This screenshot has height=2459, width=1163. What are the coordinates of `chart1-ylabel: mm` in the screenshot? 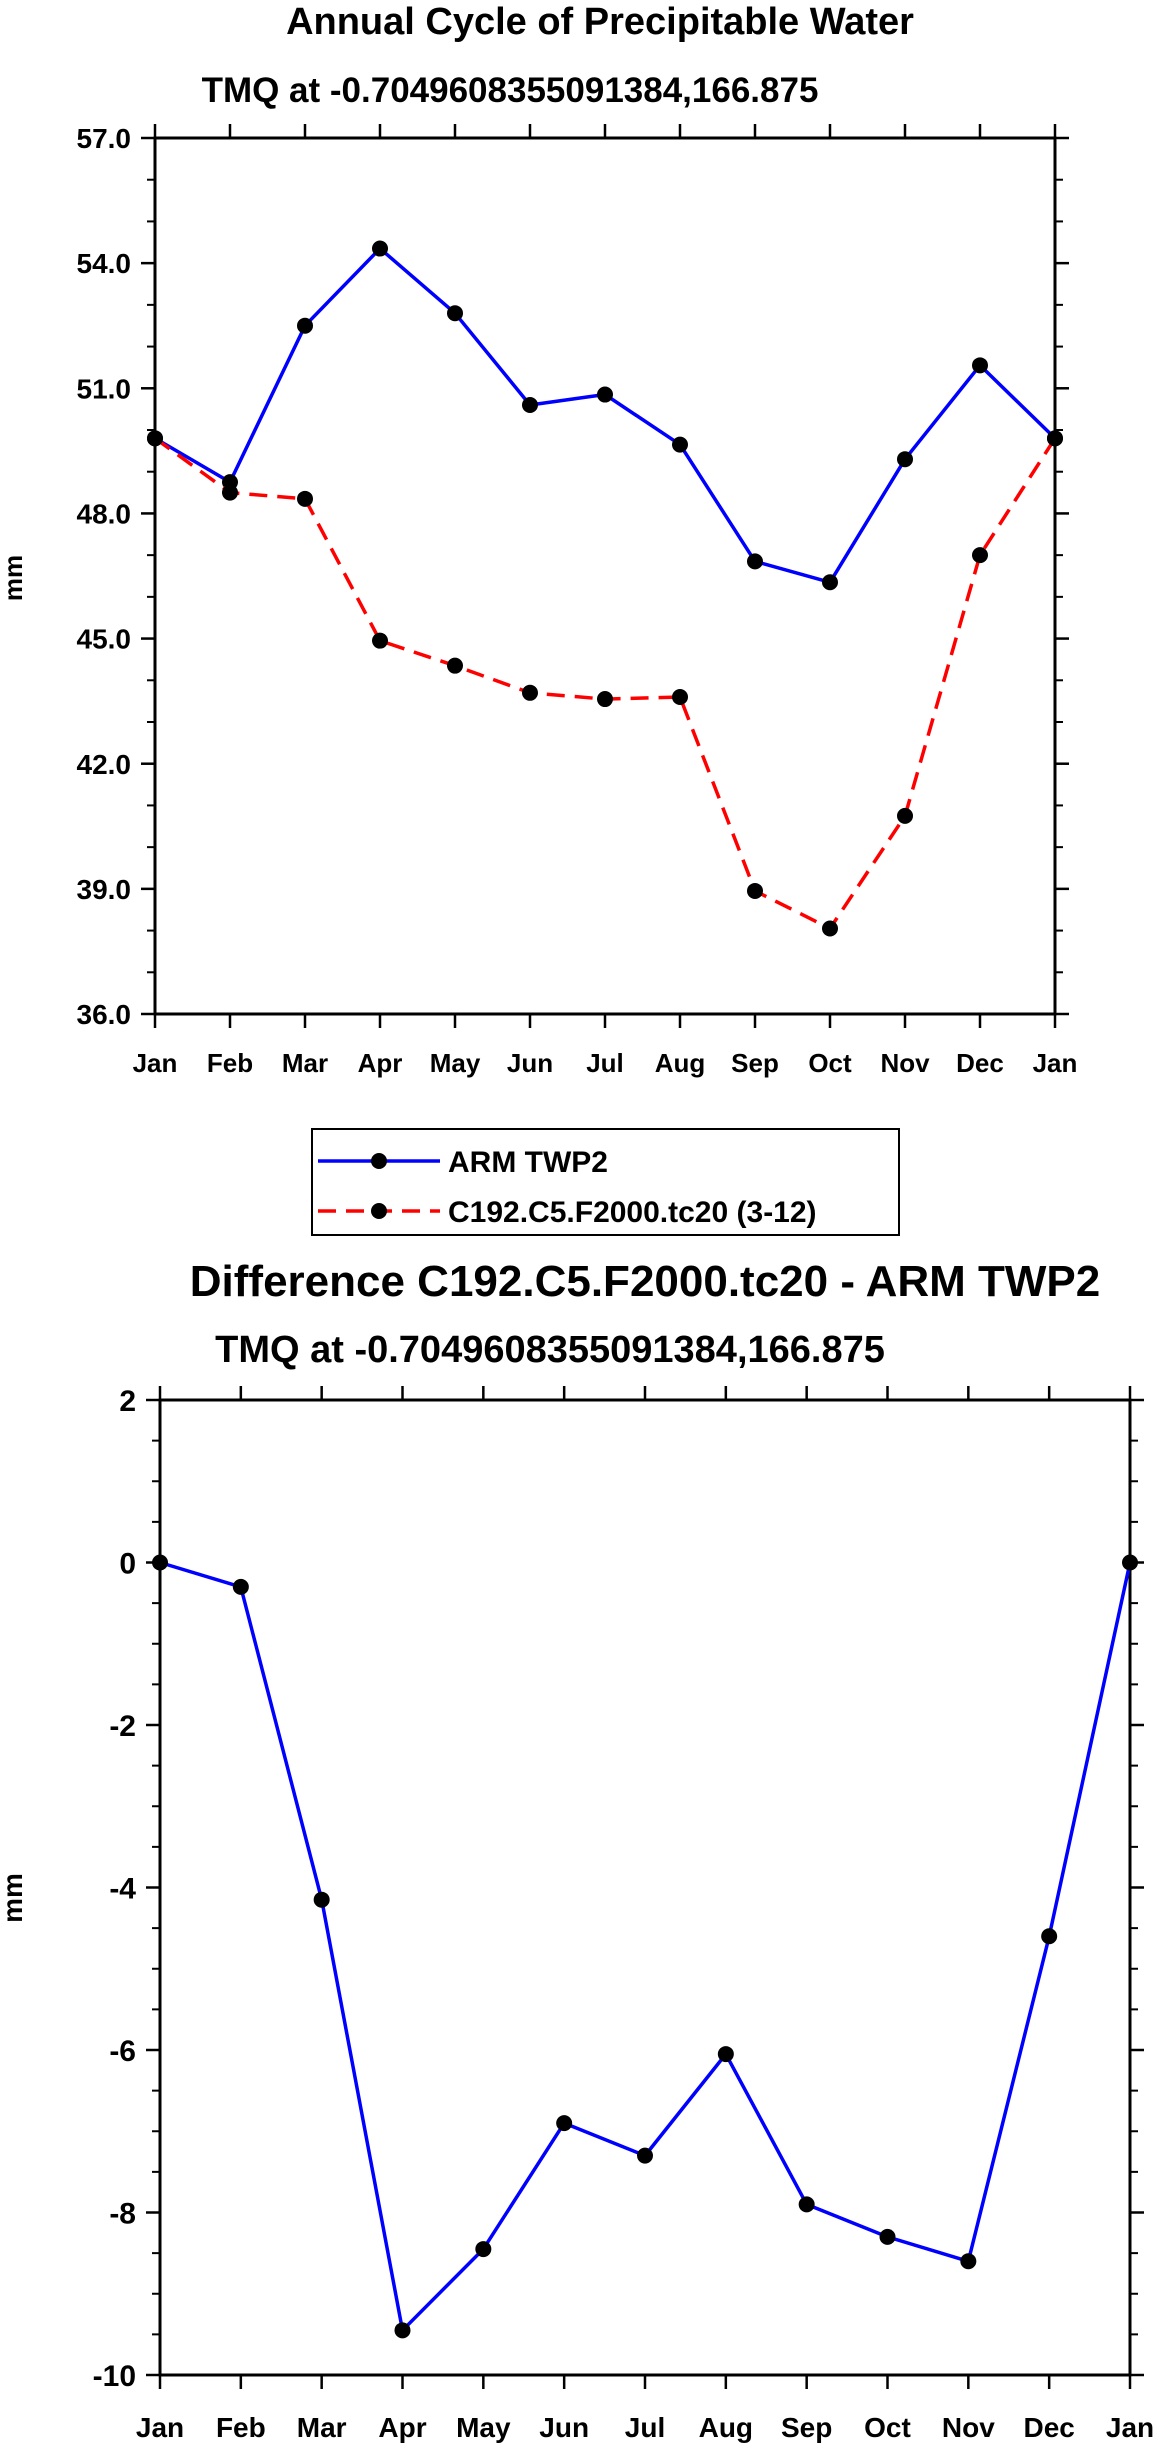 It's located at (14, 578).